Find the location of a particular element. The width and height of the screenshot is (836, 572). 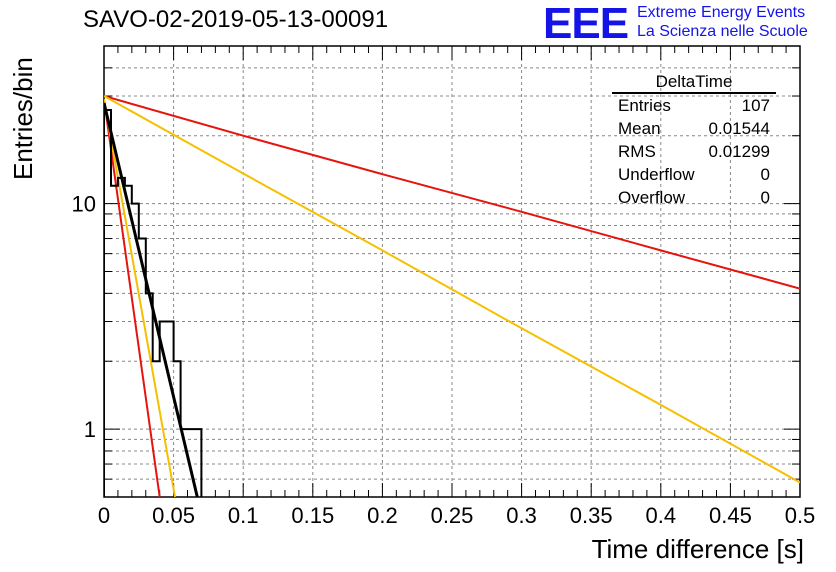

stats-value: 107 is located at coordinates (755, 105).